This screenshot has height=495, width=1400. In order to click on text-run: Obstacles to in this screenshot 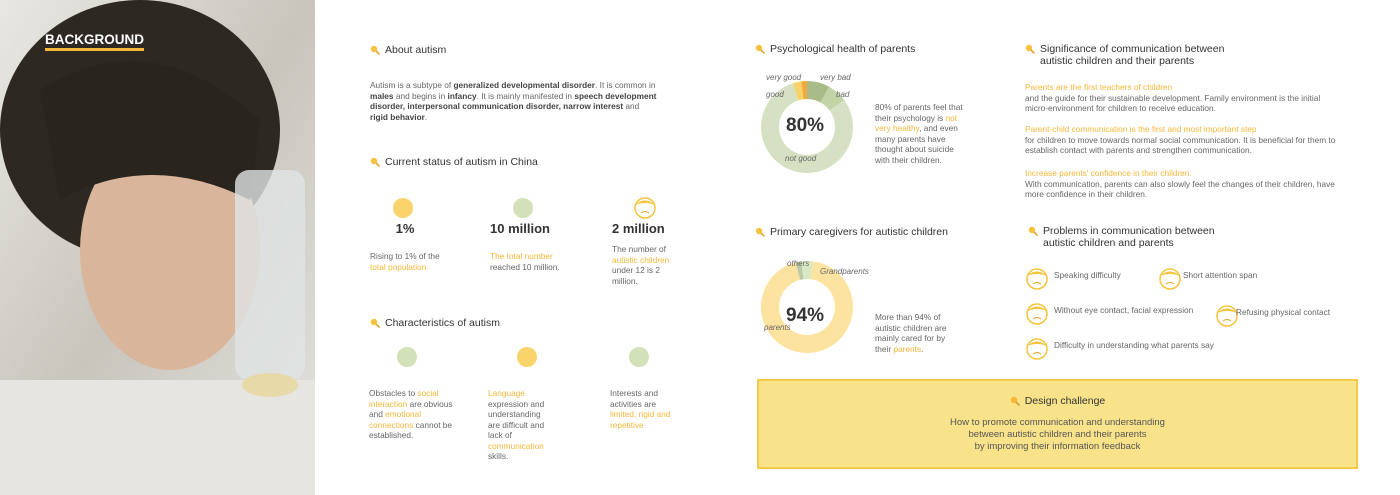, I will do `click(393, 393)`.